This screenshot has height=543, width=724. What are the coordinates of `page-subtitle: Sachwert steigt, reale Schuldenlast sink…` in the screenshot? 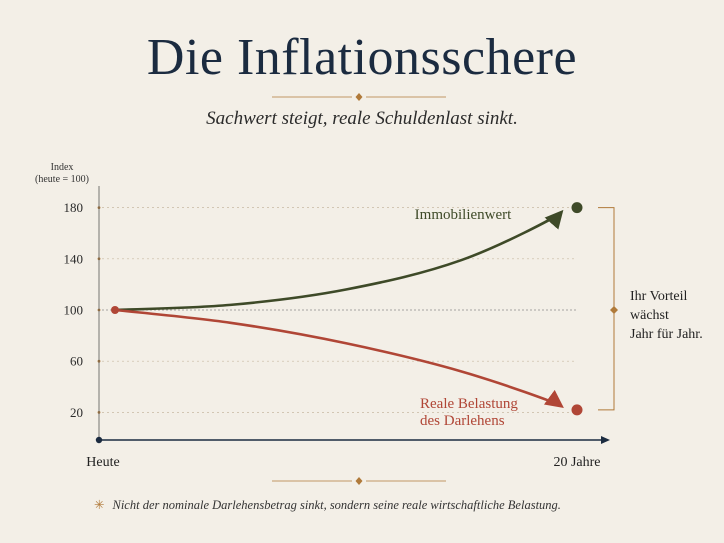 It's located at (362, 118).